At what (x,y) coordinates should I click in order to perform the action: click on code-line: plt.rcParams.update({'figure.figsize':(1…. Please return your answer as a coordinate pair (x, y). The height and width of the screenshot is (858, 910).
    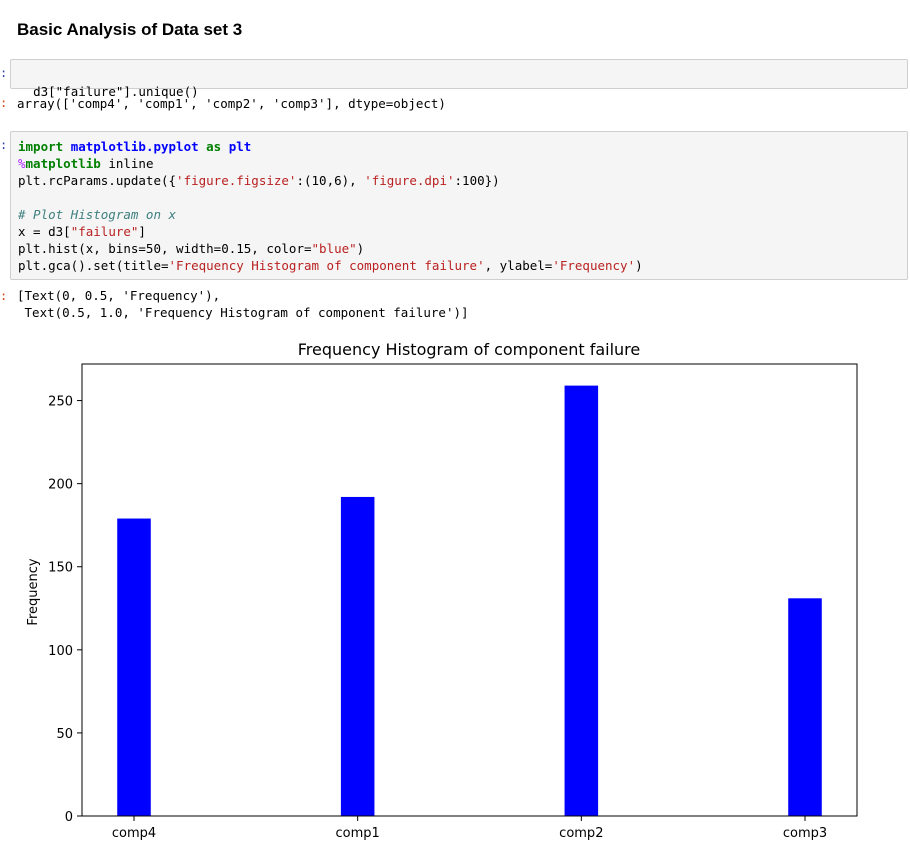
    Looking at the image, I should click on (259, 180).